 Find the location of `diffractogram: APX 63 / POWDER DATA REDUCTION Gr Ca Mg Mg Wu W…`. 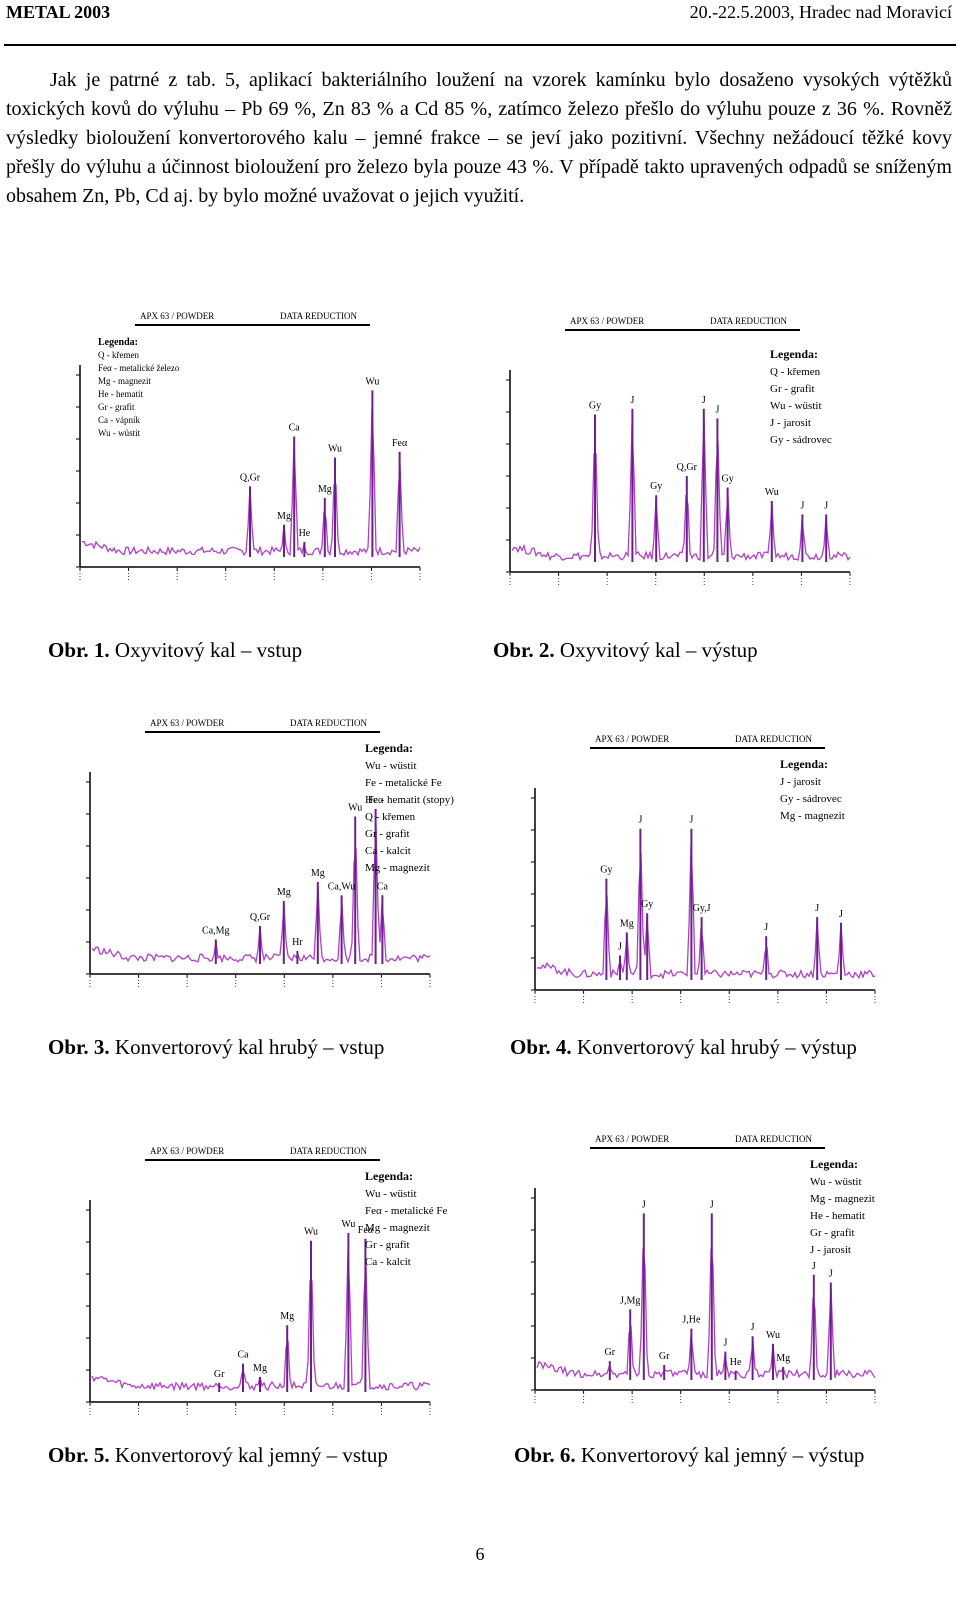

diffractogram: APX 63 / POWDER DATA REDUCTION Gr Ca Mg Mg Wu W… is located at coordinates (267, 1281).